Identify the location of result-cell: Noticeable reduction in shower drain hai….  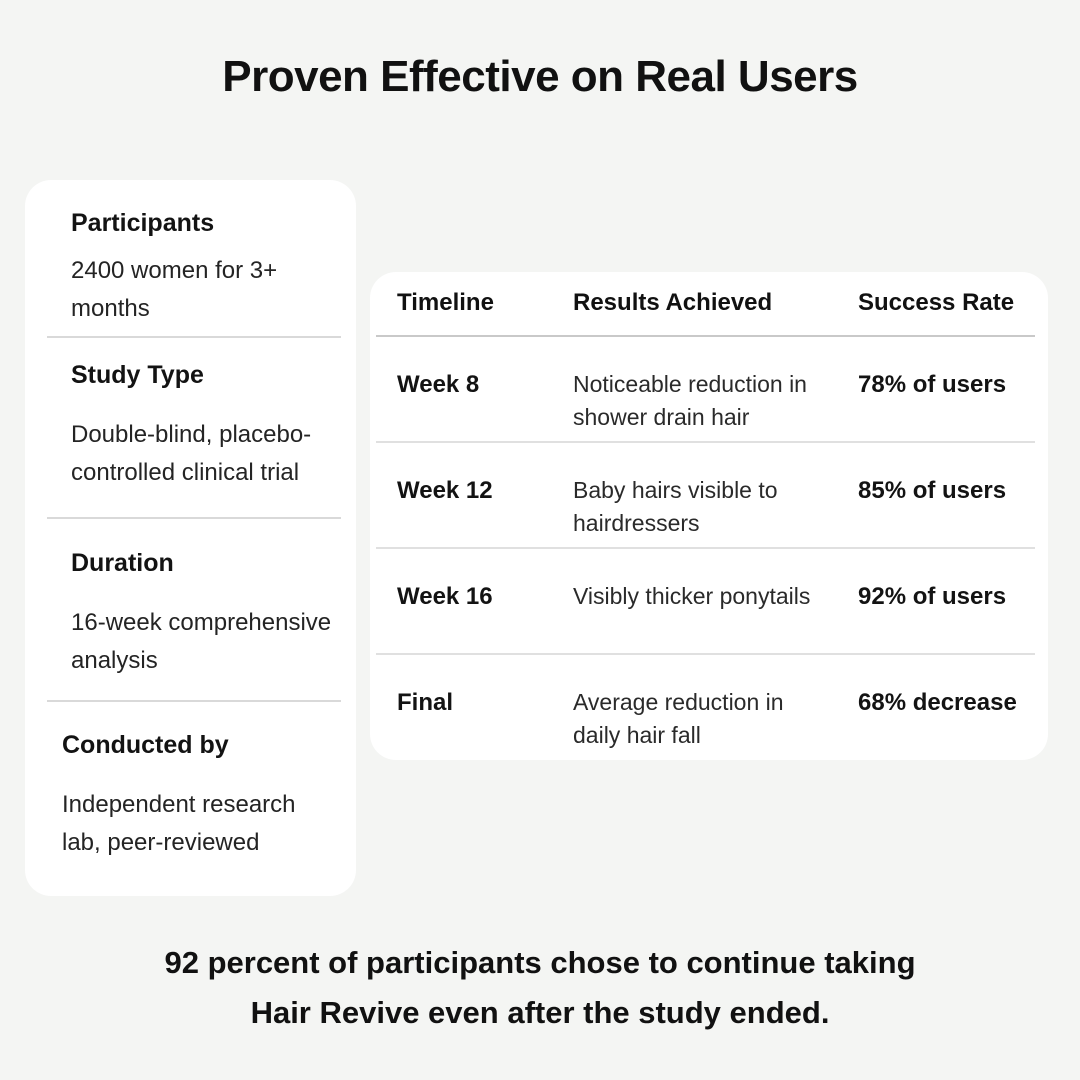
(690, 400).